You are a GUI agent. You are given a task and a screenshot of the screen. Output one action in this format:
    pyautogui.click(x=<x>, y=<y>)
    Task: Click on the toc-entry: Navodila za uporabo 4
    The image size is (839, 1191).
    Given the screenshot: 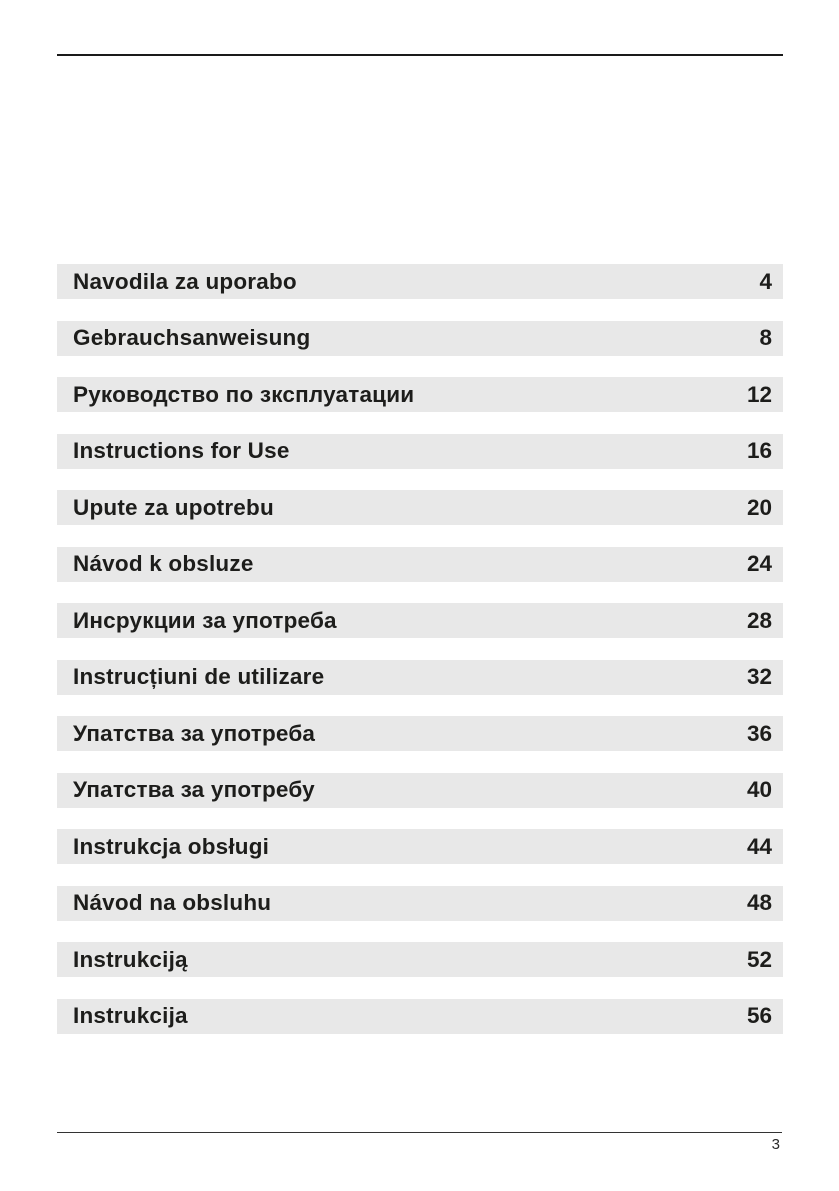 What is the action you would take?
    pyautogui.click(x=420, y=281)
    